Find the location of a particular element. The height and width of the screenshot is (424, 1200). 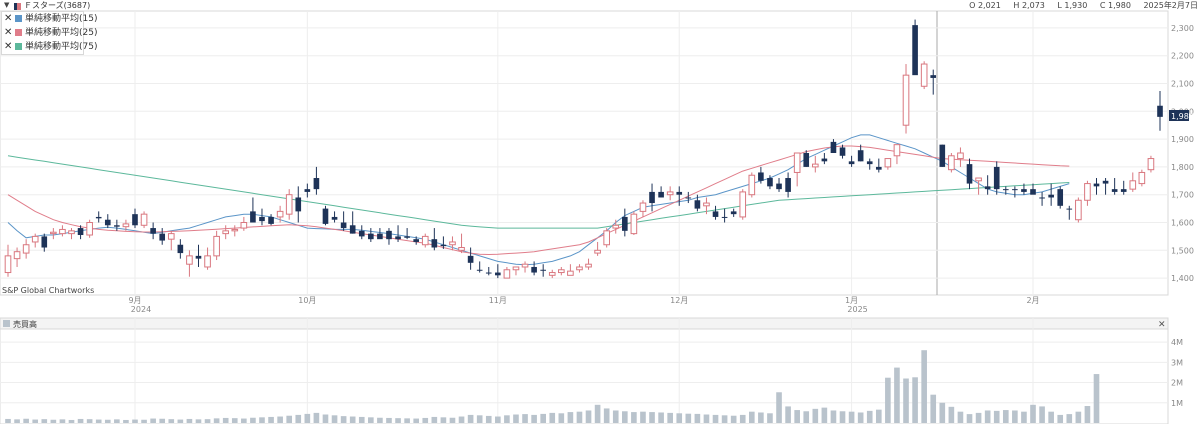

volume-tick-label: 3M is located at coordinates (1177, 362).